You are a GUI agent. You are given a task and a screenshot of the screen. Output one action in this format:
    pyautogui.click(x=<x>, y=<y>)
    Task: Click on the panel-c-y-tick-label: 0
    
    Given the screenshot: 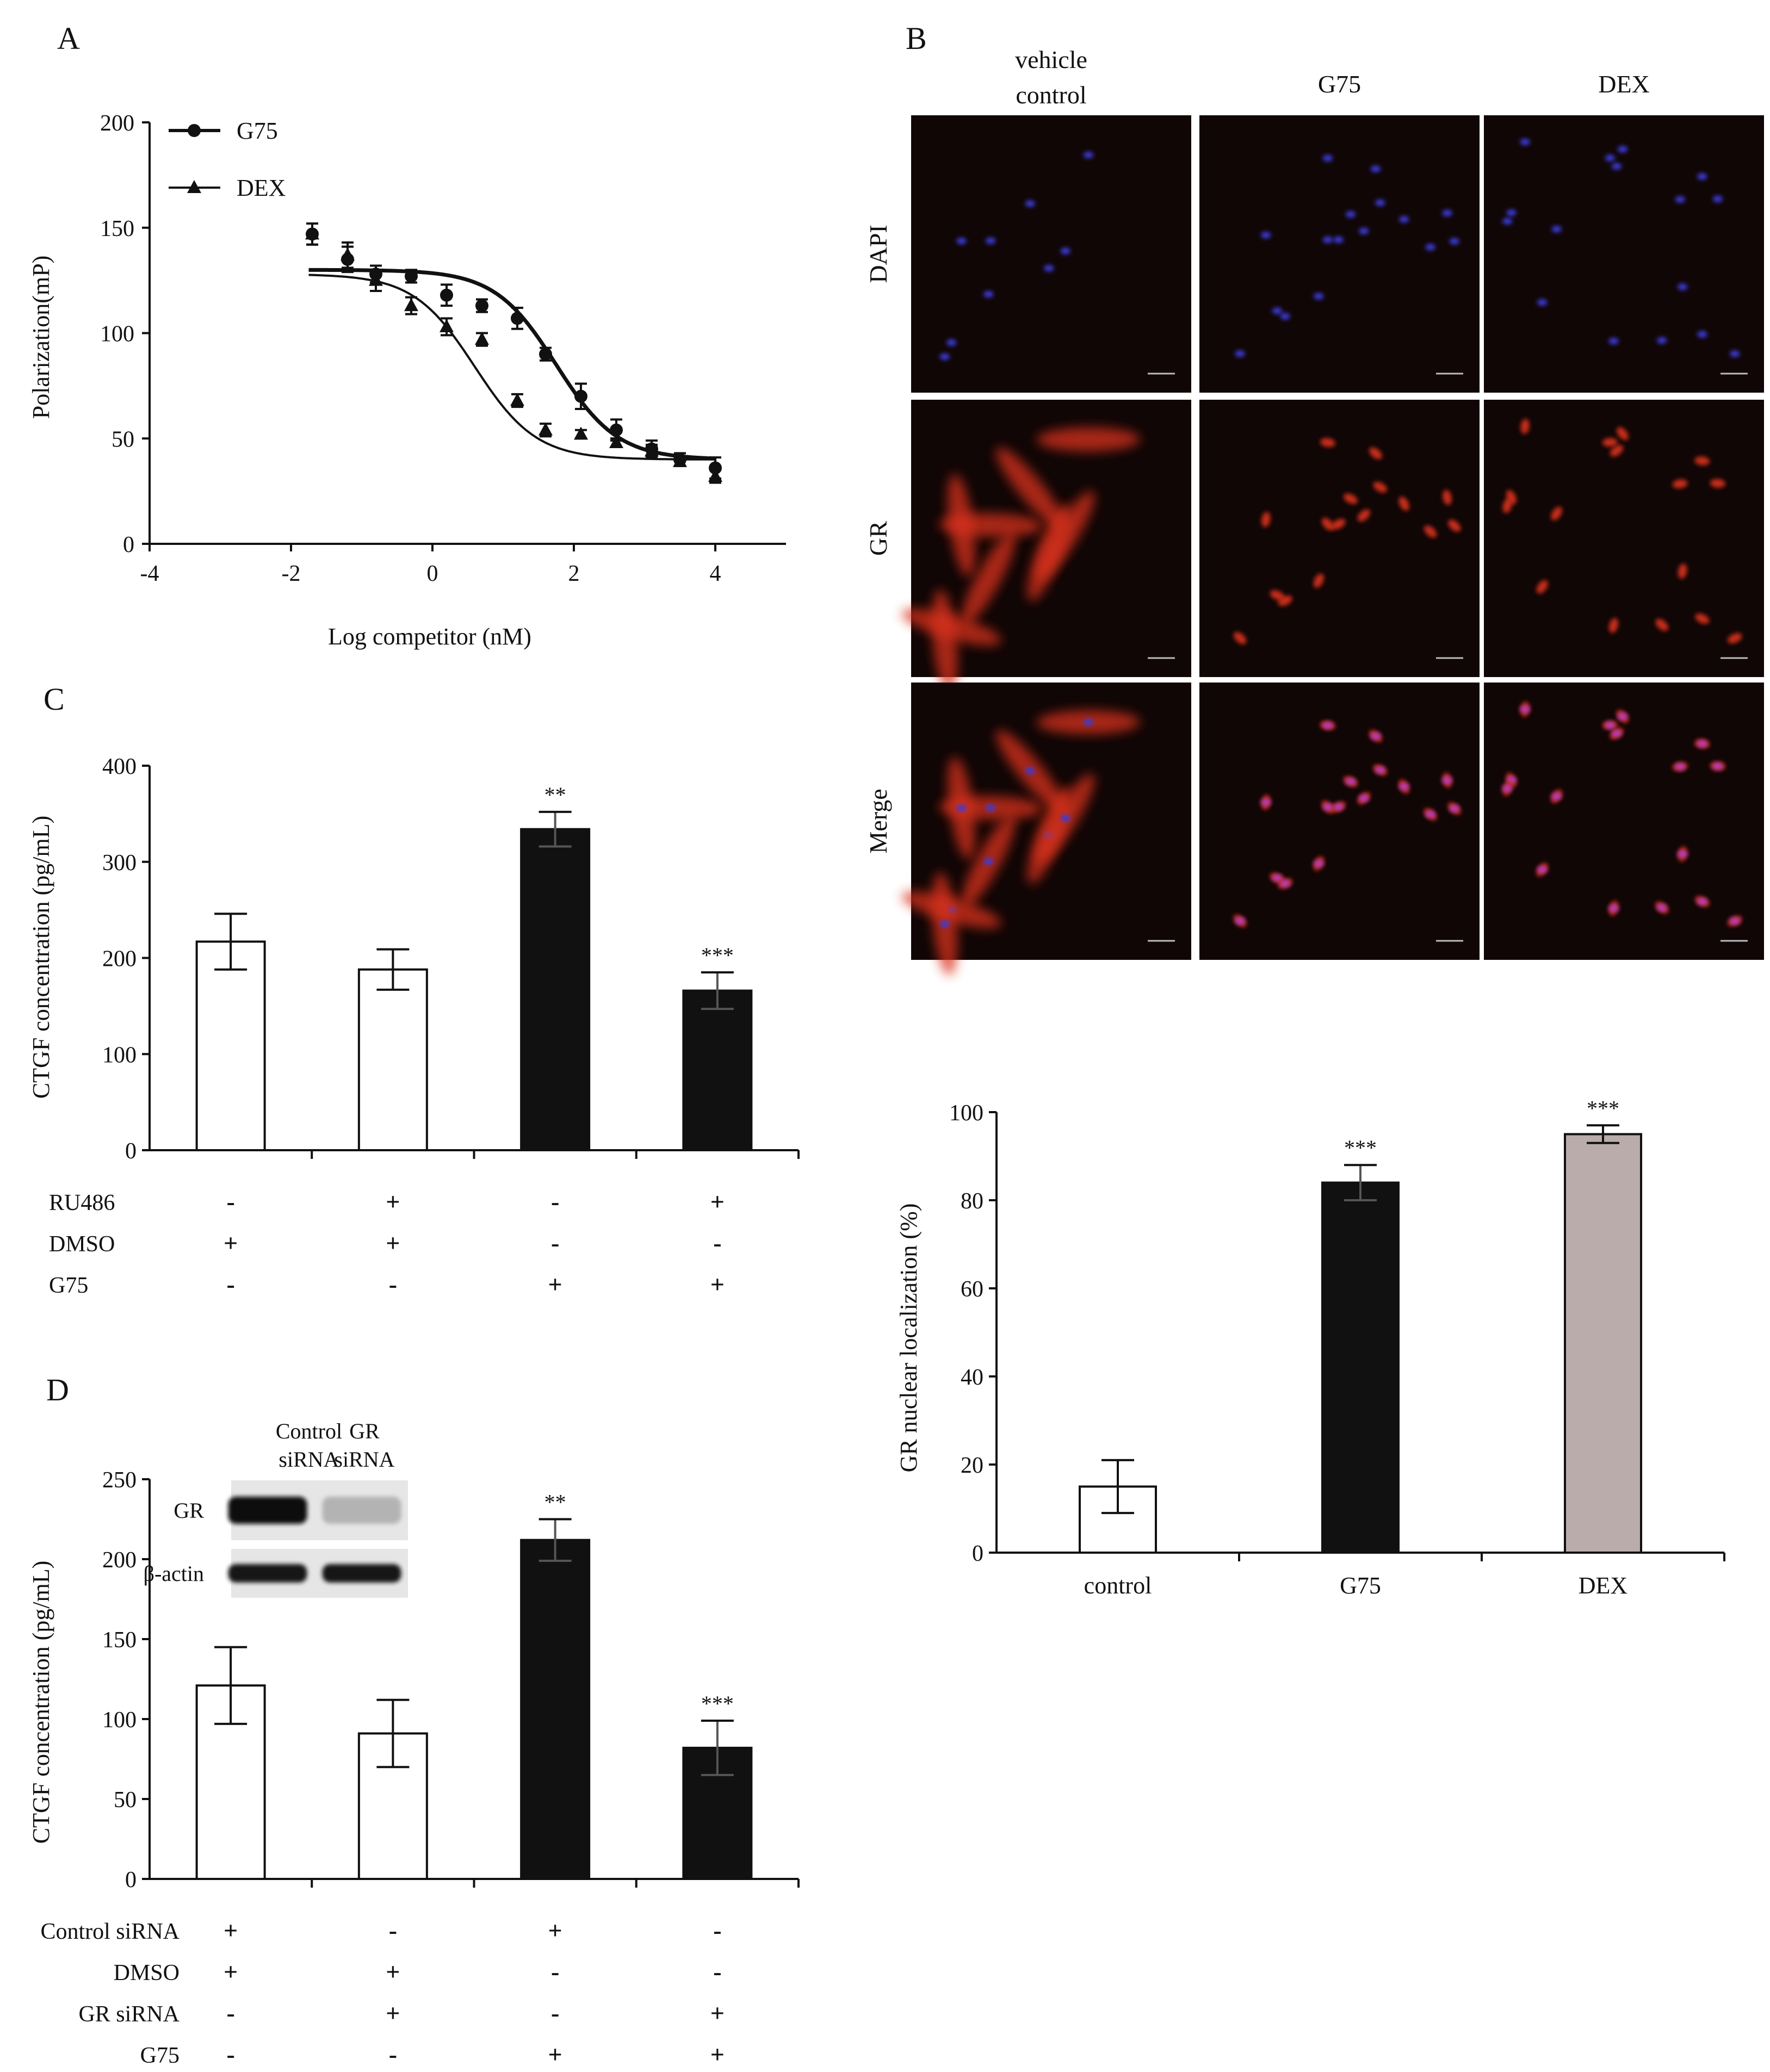 What is the action you would take?
    pyautogui.click(x=131, y=1151)
    